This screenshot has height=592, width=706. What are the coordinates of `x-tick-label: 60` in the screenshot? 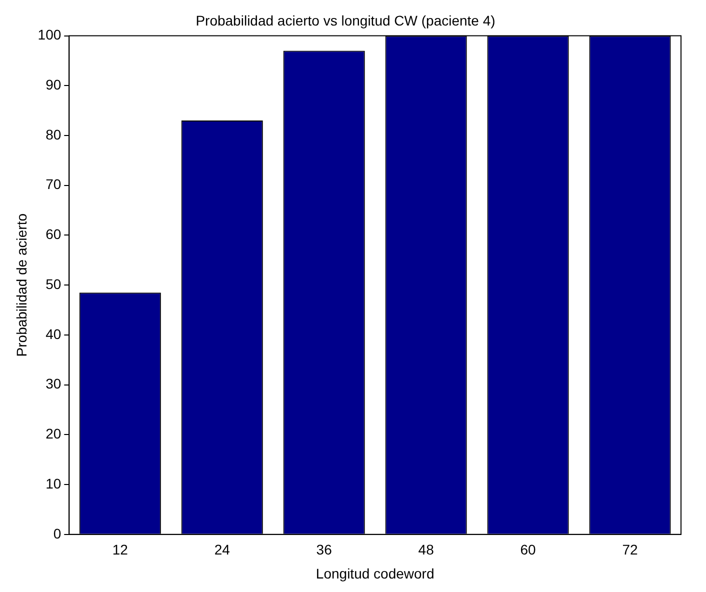 It's located at (528, 550).